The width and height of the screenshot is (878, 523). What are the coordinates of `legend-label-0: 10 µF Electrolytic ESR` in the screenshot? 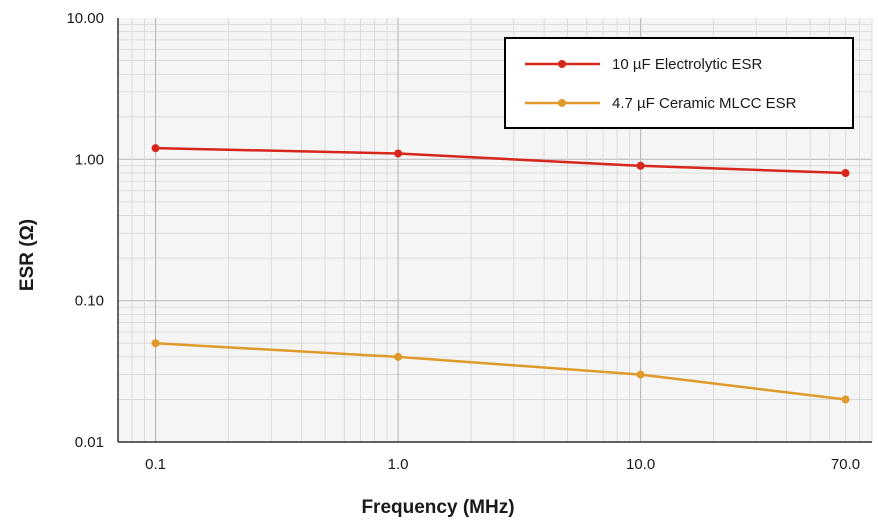 It's located at (687, 64).